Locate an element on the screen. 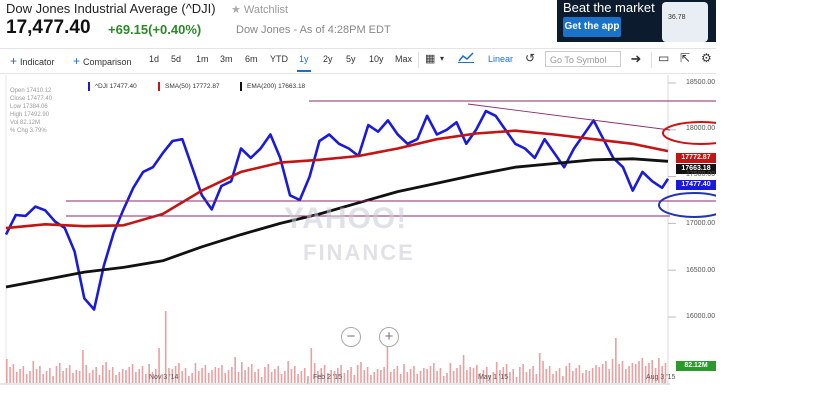  linear-scale-toggle: Linear is located at coordinates (501, 59).